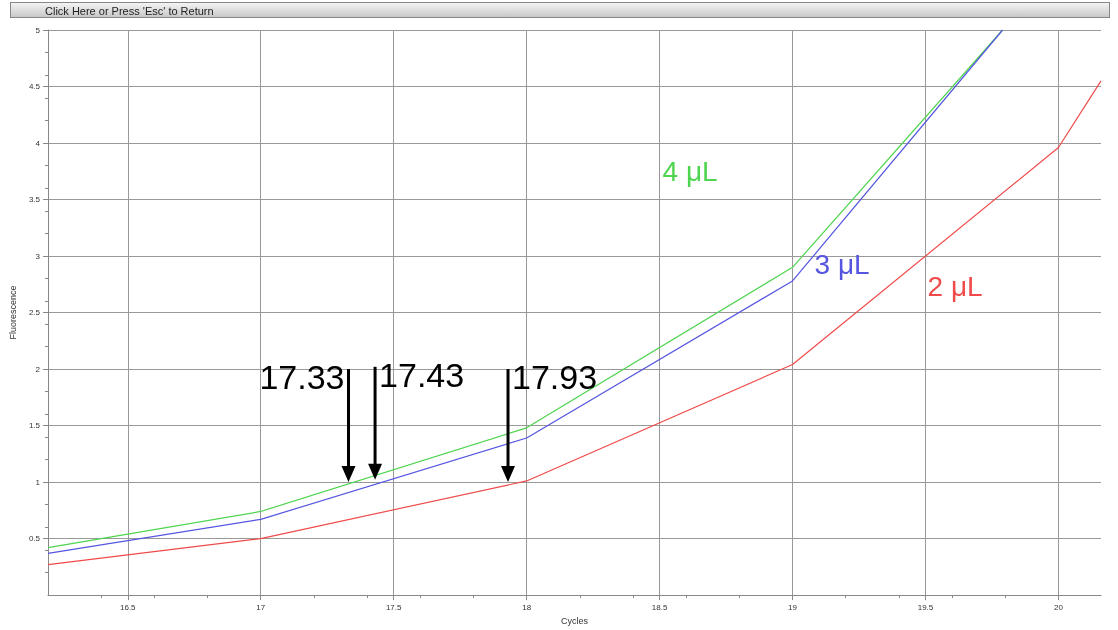 The image size is (1118, 630). Describe the element at coordinates (560, 10) in the screenshot. I see `text: Click Here or Press 'Esc' to Return` at that location.